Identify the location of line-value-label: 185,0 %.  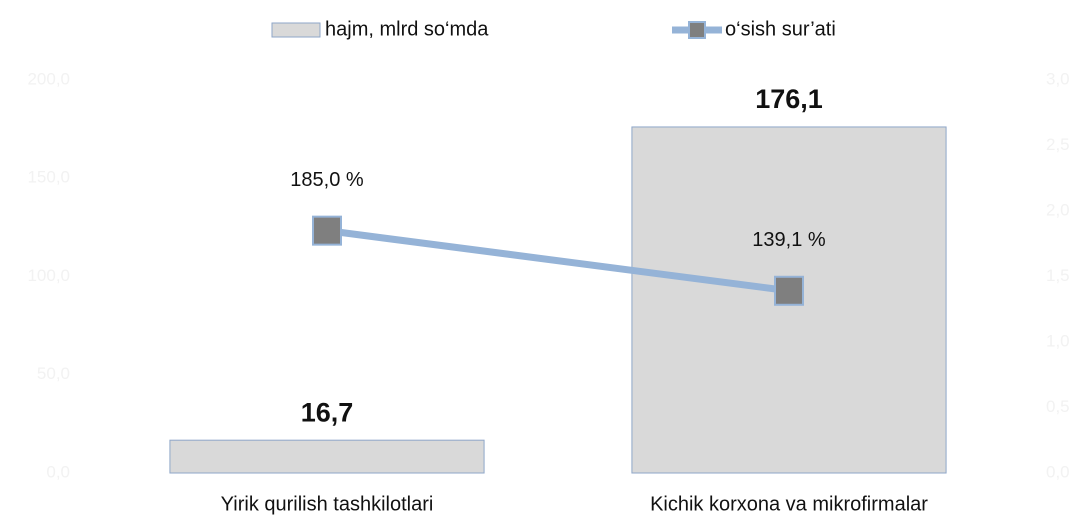
(327, 180).